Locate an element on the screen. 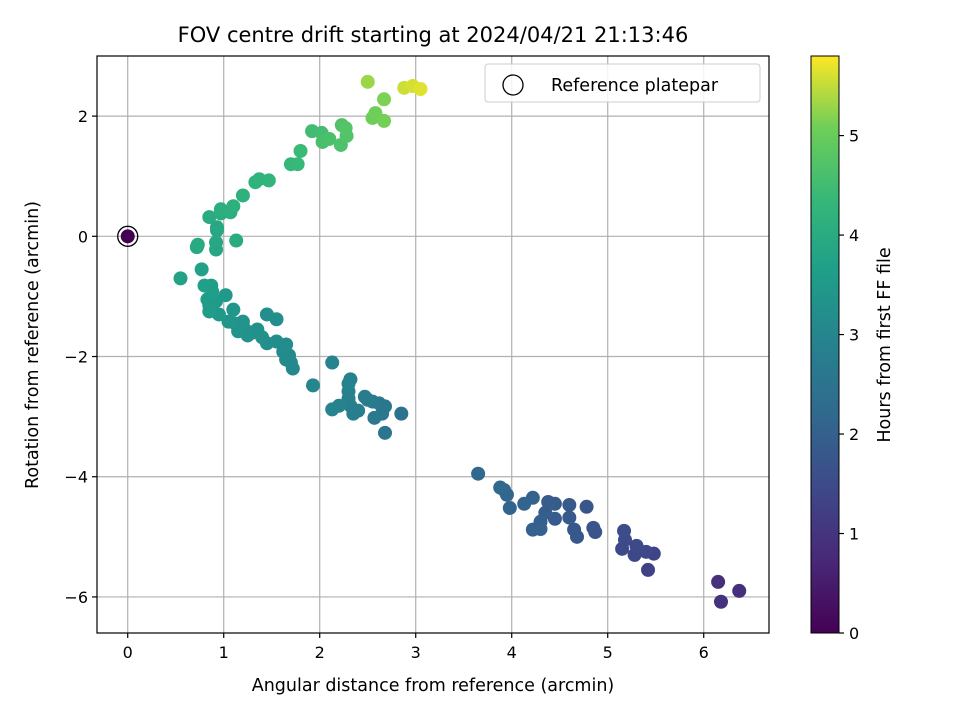 This screenshot has width=960, height=720. x-tick-label: 6 is located at coordinates (704, 652).